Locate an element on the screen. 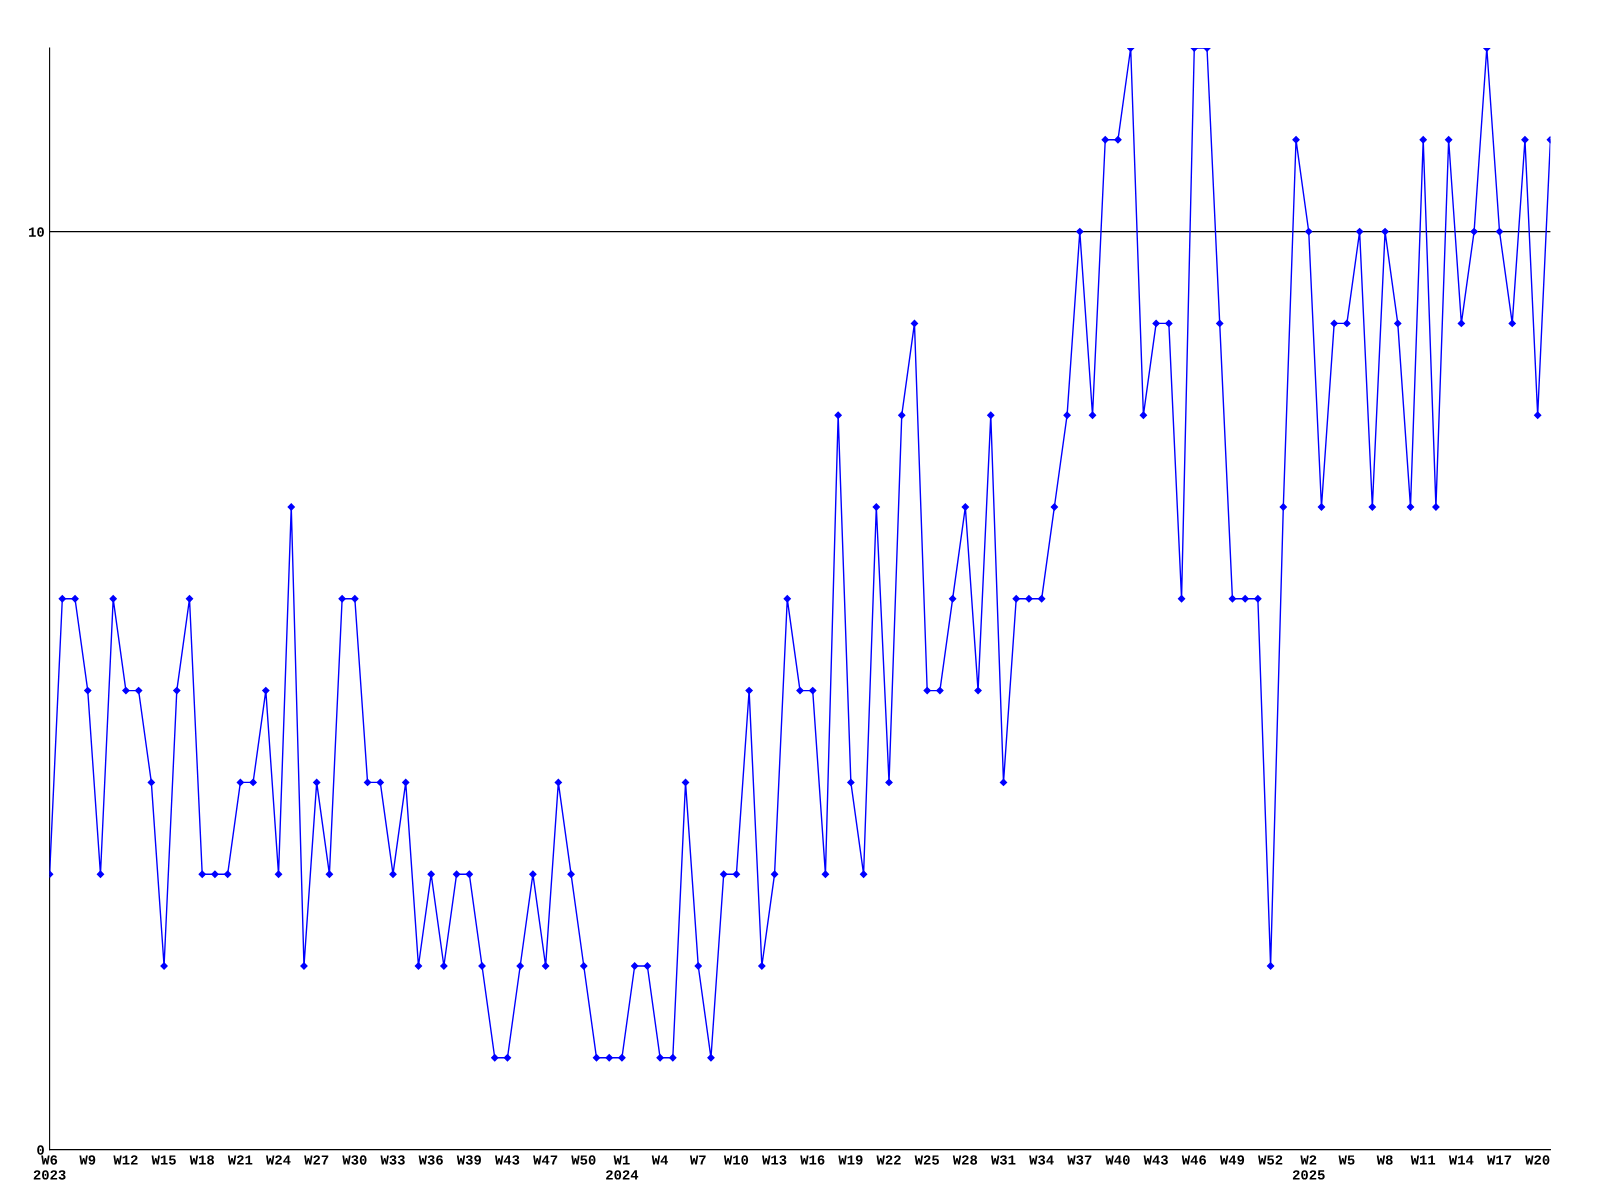  x-tick-label: W7 is located at coordinates (697, 1160).